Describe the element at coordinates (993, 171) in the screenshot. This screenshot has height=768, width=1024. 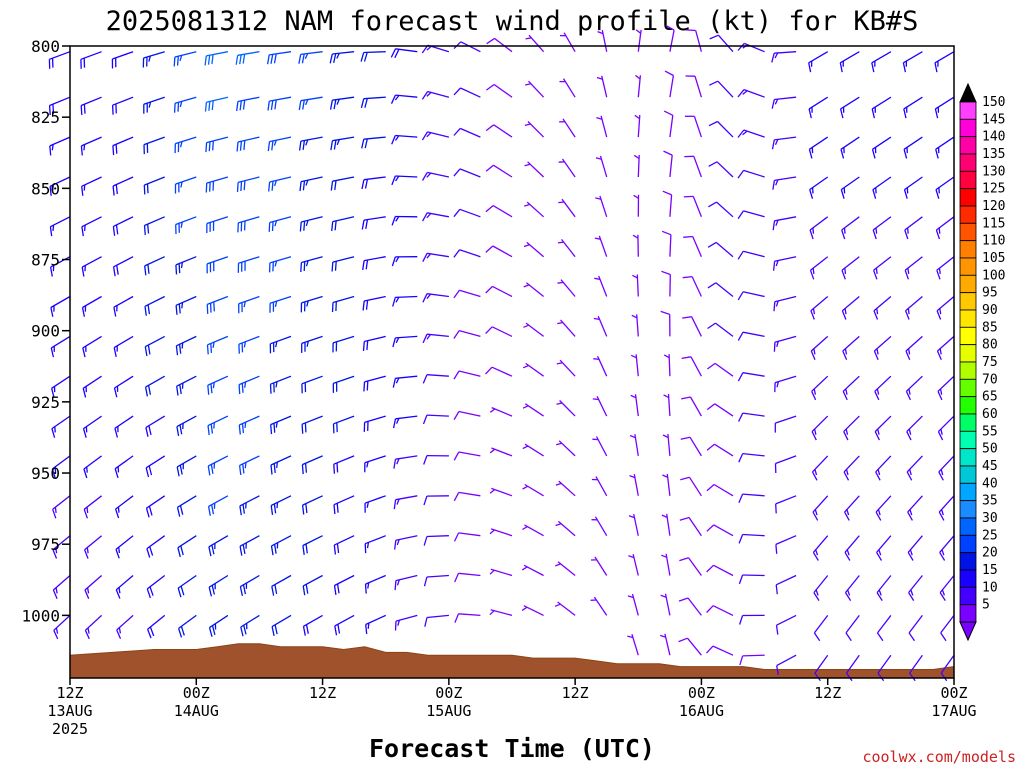
I see `colorbar-label: 130` at that location.